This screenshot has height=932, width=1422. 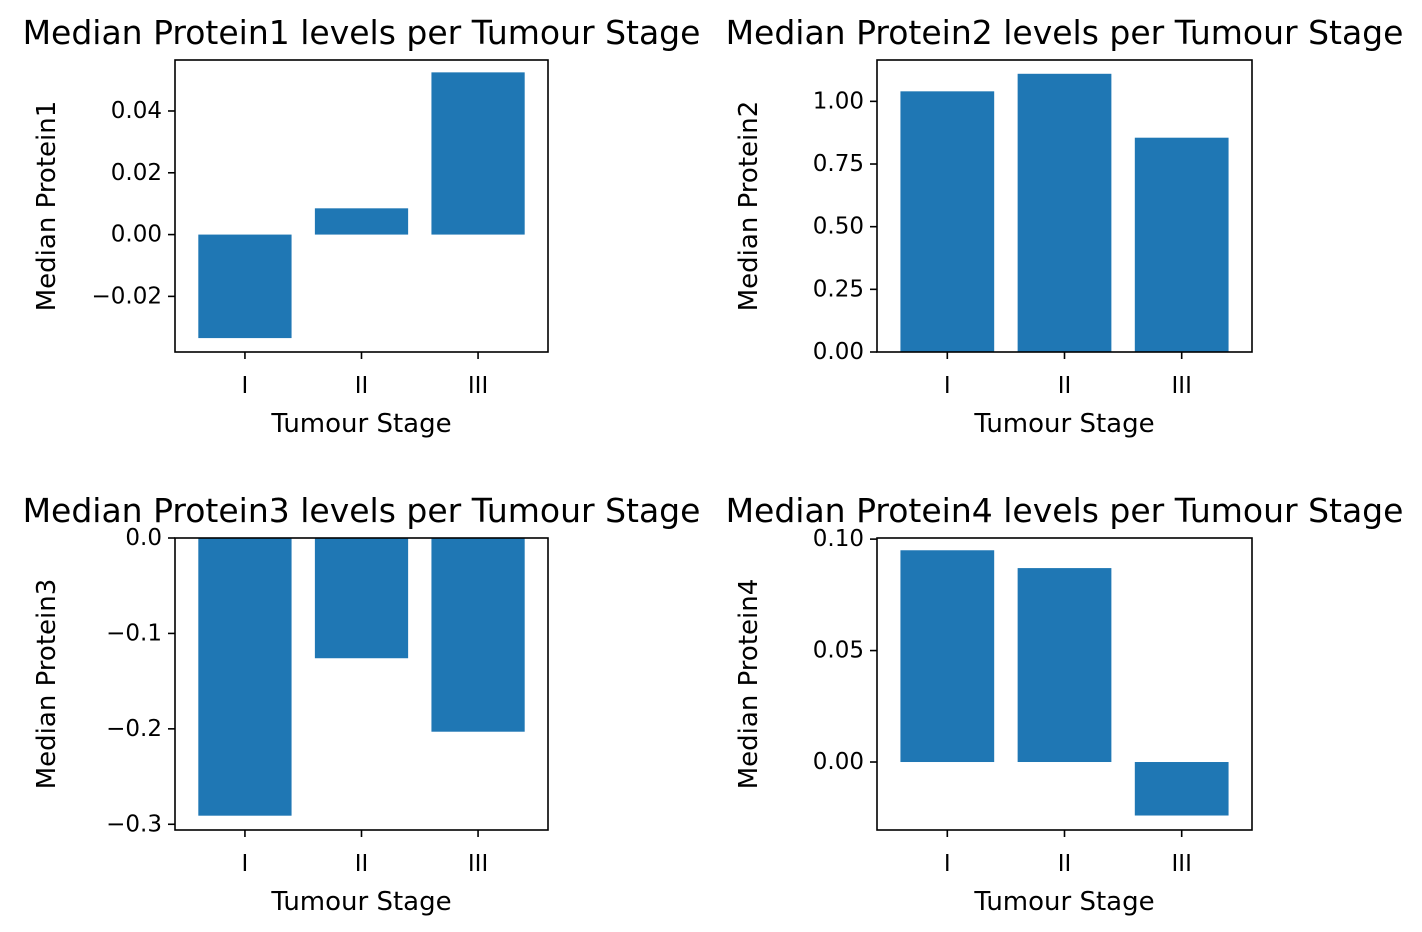 What do you see at coordinates (136, 173) in the screenshot?
I see `y-tick-label: 0.02` at bounding box center [136, 173].